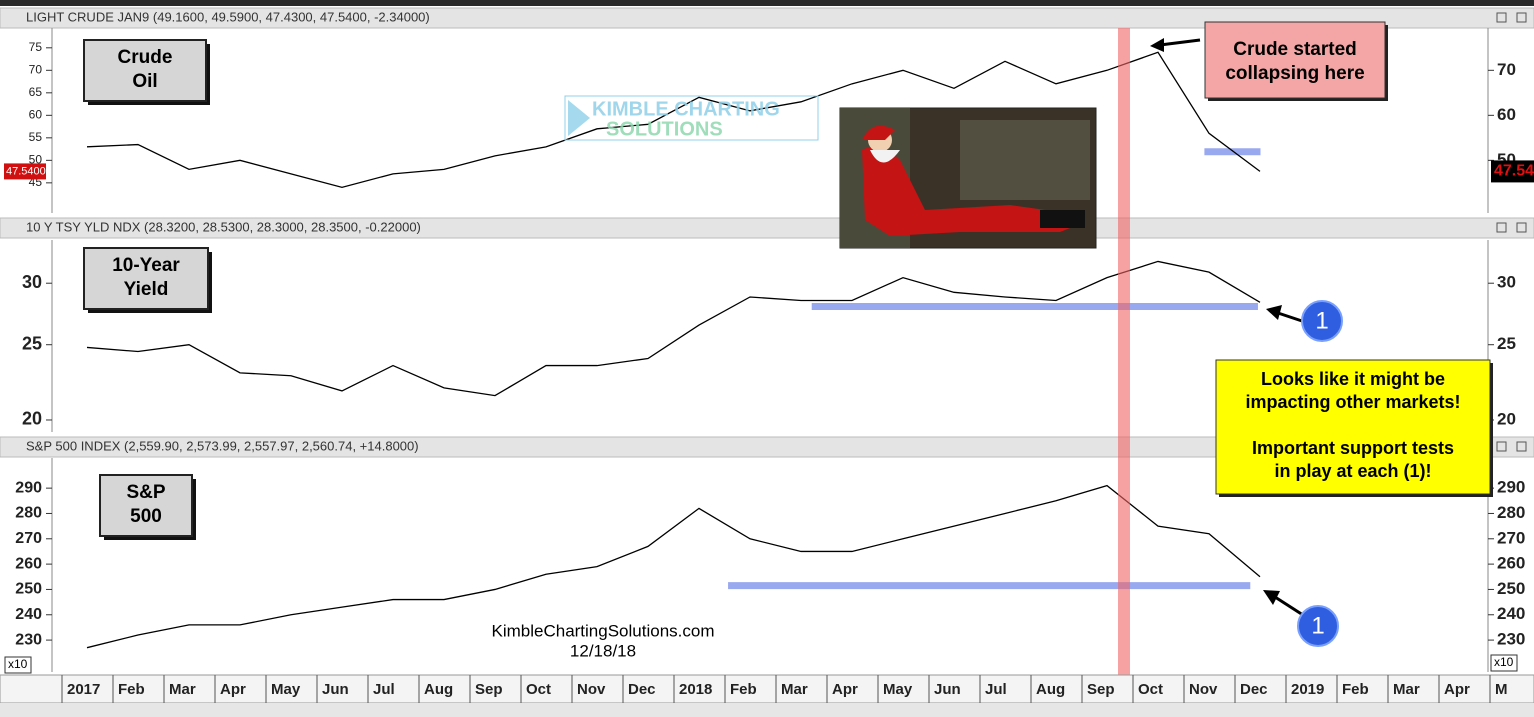  I want to click on santa-image, so click(968, 178).